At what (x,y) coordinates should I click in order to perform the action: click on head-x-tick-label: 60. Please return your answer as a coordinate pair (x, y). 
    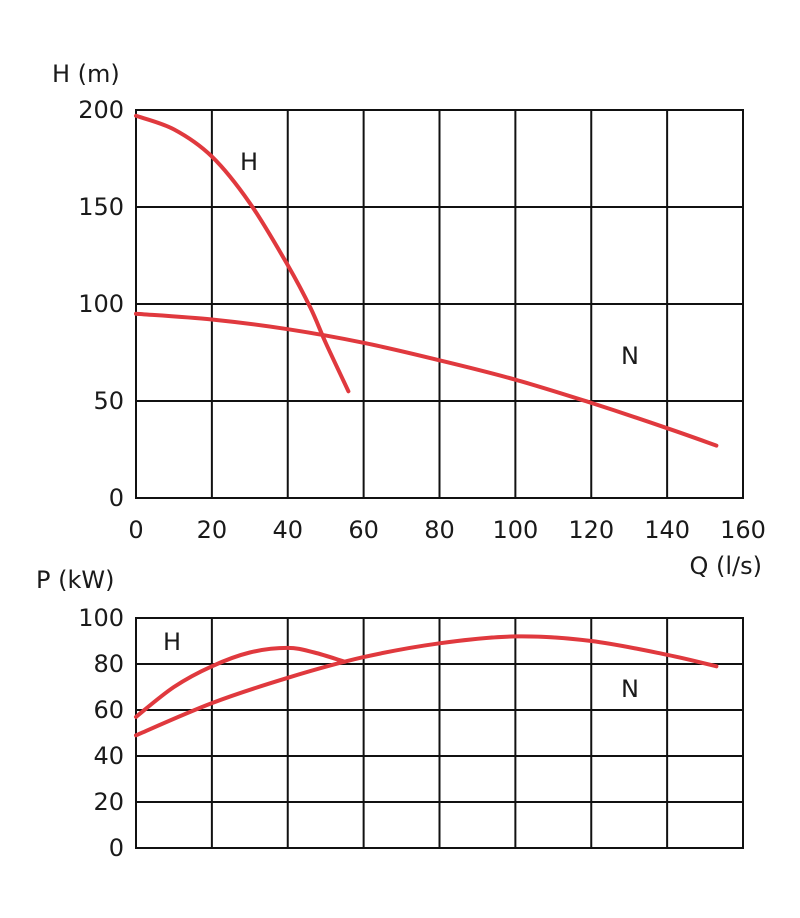
    Looking at the image, I should click on (363, 530).